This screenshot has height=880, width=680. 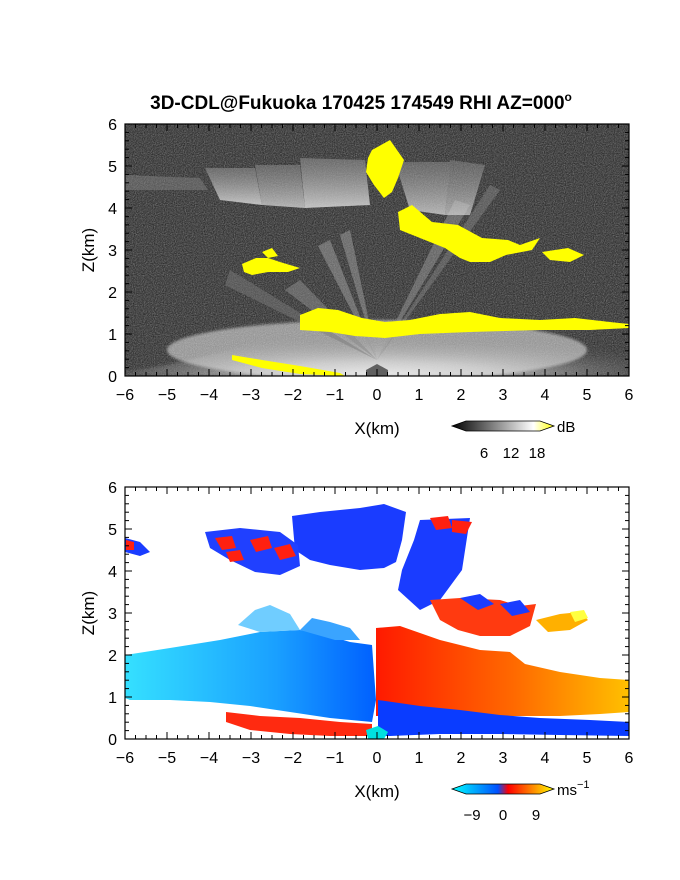 I want to click on db-x-axis-label: X(km), so click(x=376, y=428).